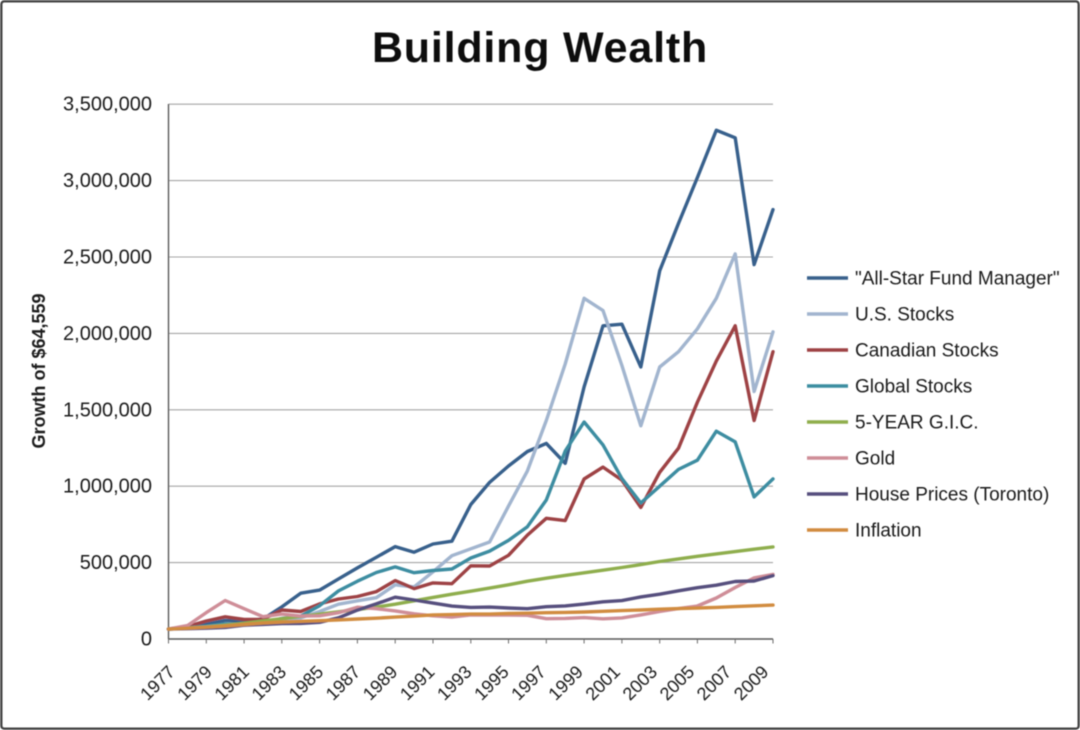 The width and height of the screenshot is (1080, 730). I want to click on svg-text: 1,500,000, so click(107, 410).